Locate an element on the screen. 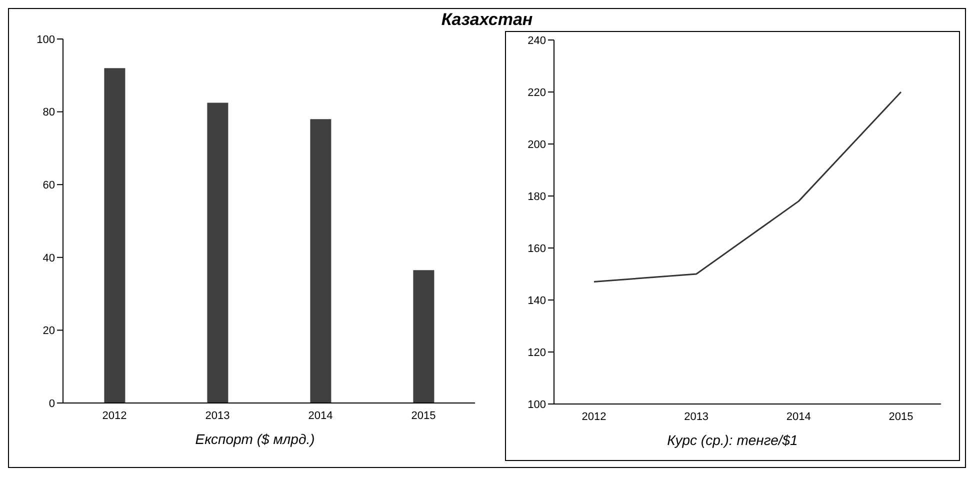  line-series is located at coordinates (747, 187).